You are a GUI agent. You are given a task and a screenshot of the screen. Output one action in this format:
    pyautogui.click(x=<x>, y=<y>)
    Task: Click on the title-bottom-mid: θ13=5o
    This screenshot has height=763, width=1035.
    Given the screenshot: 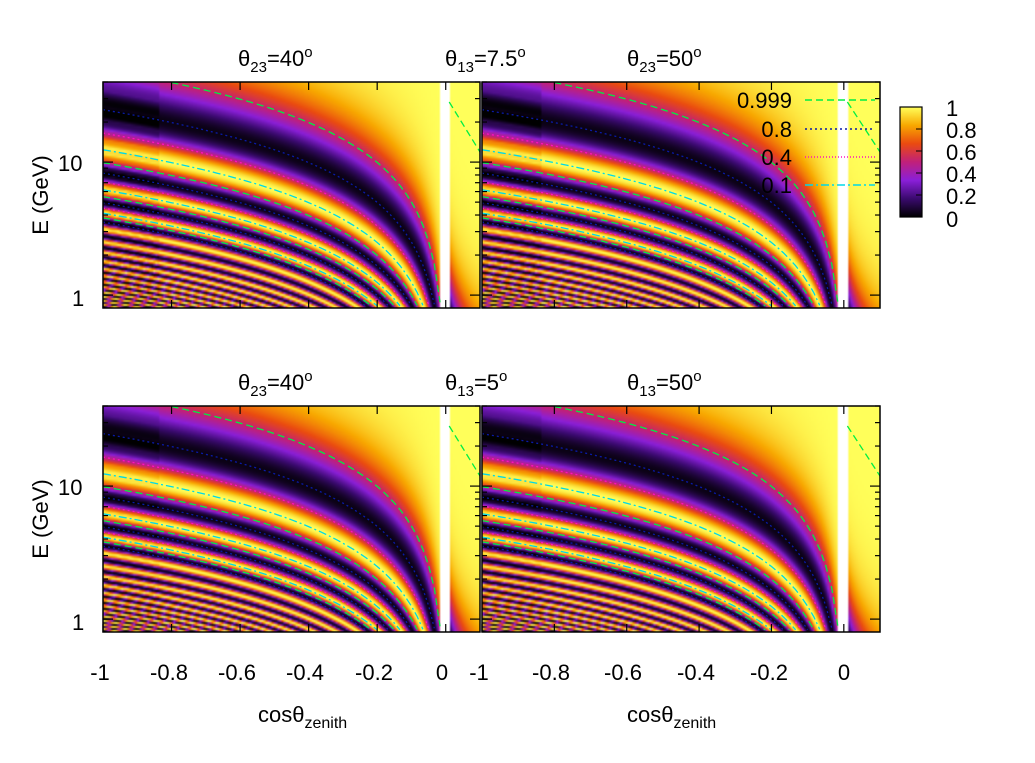 What is the action you would take?
    pyautogui.click(x=476, y=384)
    